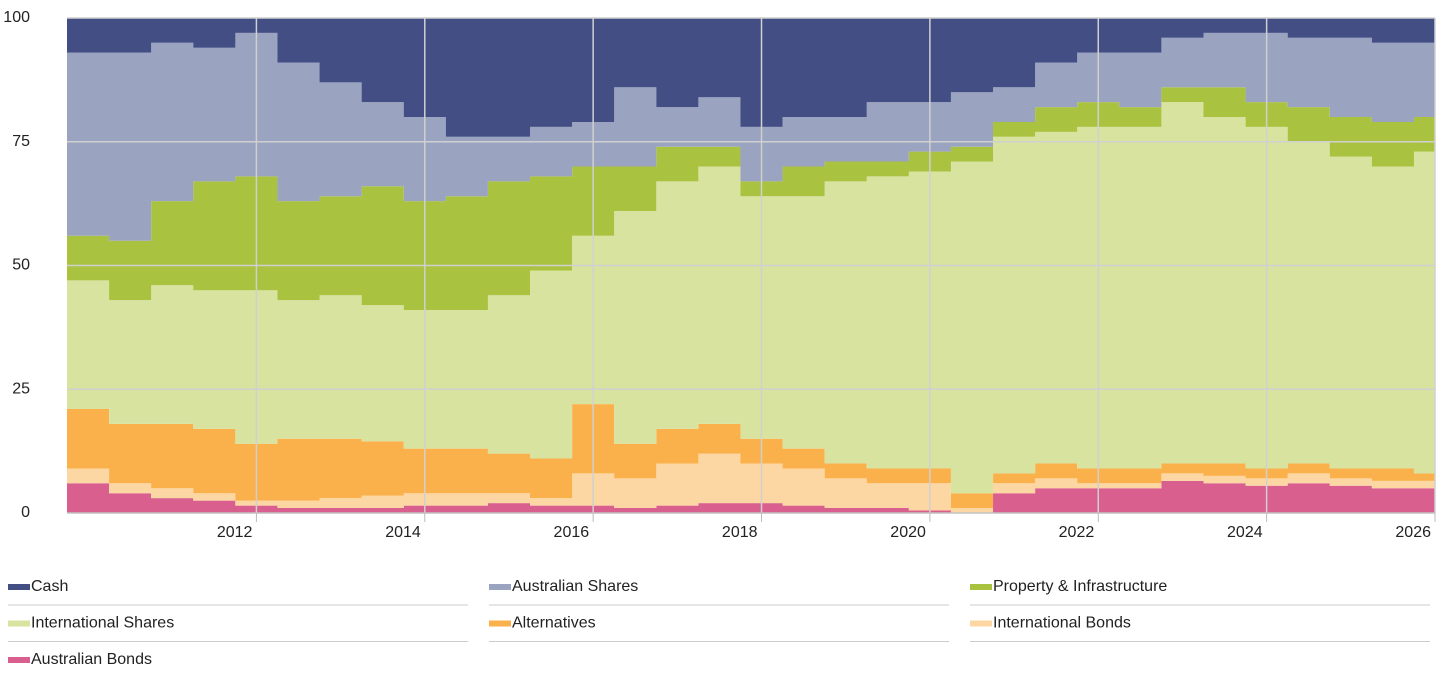 The height and width of the screenshot is (678, 1448). What do you see at coordinates (575, 586) in the screenshot?
I see `legend-label: Australian Shares` at bounding box center [575, 586].